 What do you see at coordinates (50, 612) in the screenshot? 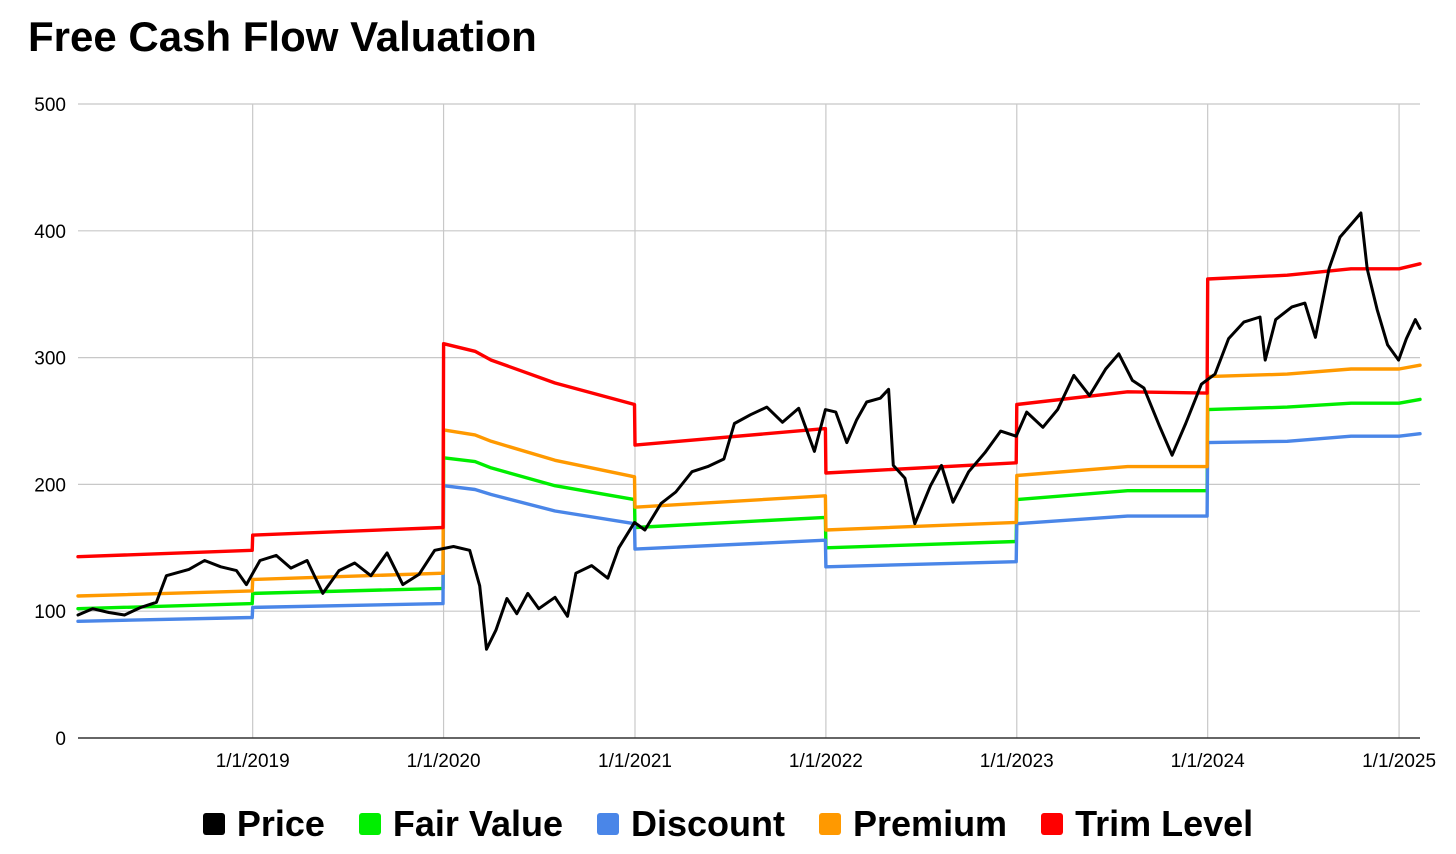
I see `y-tick-label: 100` at bounding box center [50, 612].